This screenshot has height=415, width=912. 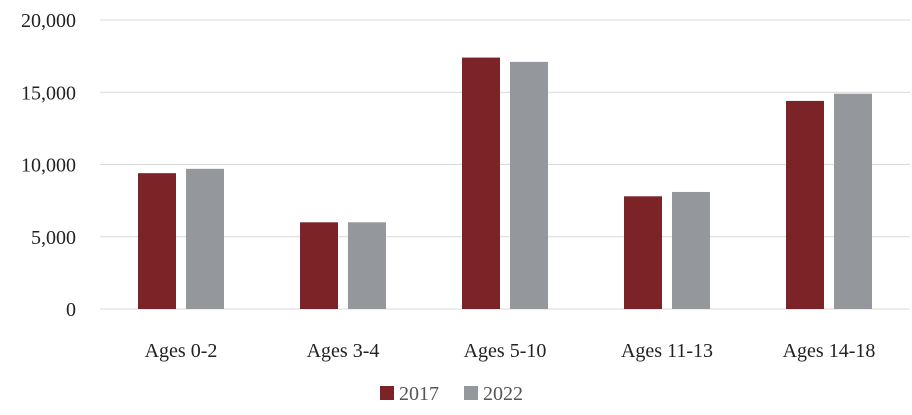 I want to click on y-tick-label: 10,000, so click(x=48, y=166).